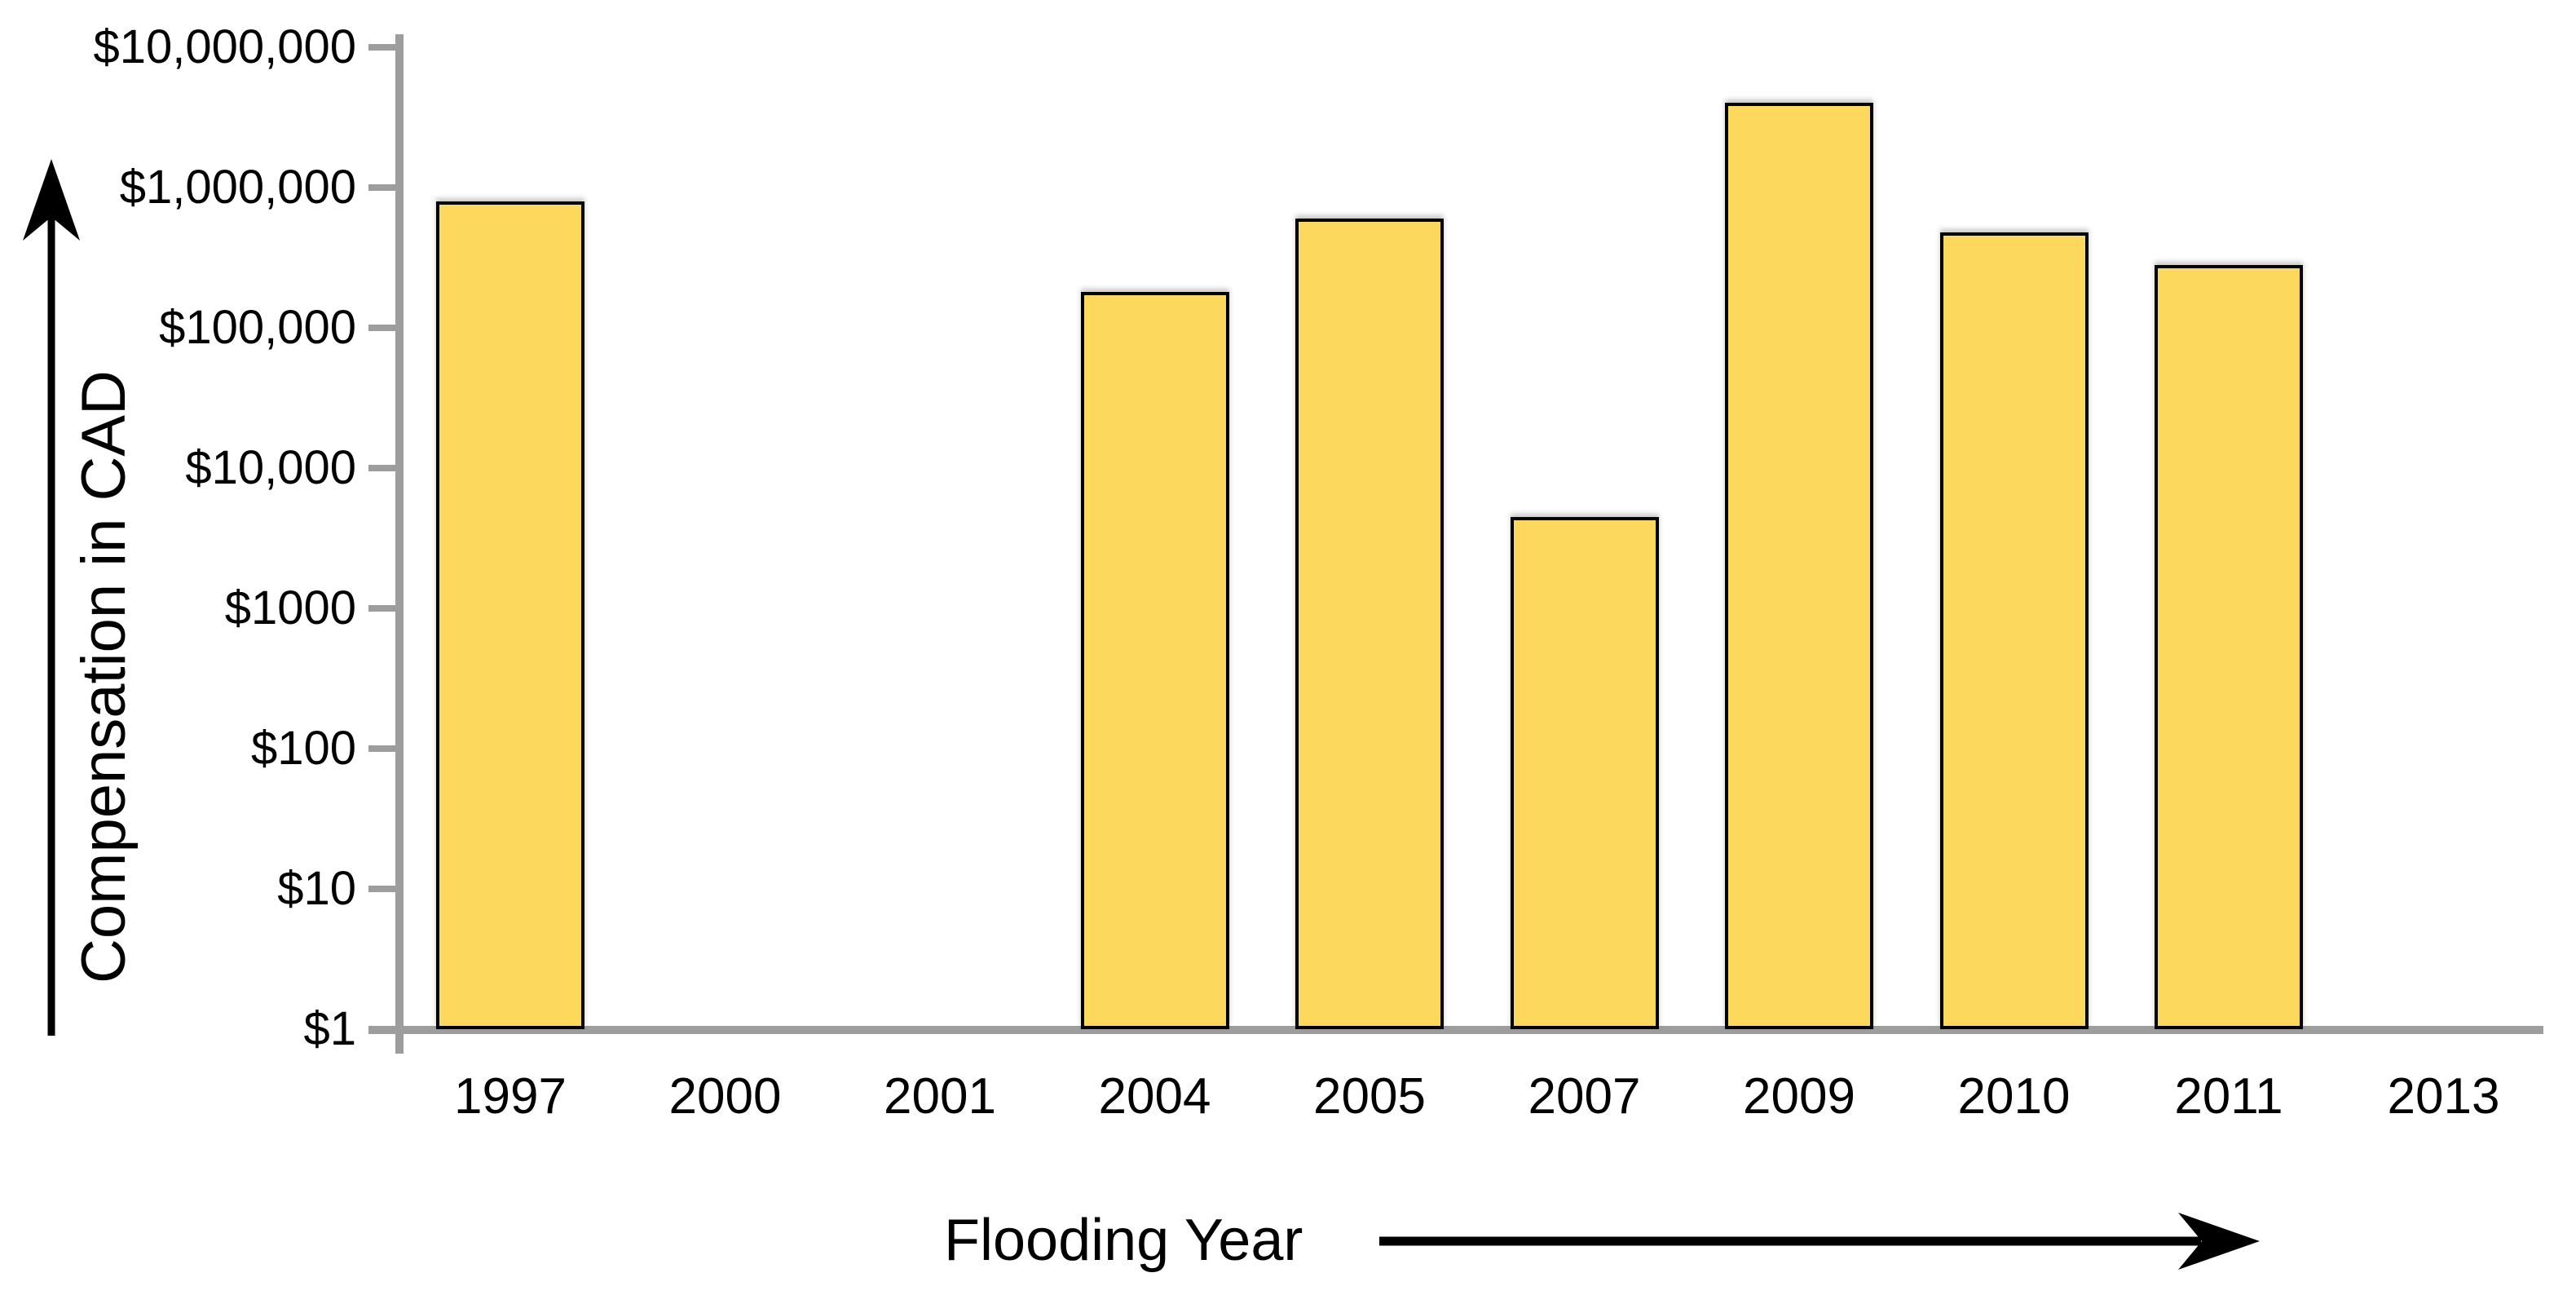 Image resolution: width=2576 pixels, height=1295 pixels. What do you see at coordinates (1799, 566) in the screenshot?
I see `bar-2009` at bounding box center [1799, 566].